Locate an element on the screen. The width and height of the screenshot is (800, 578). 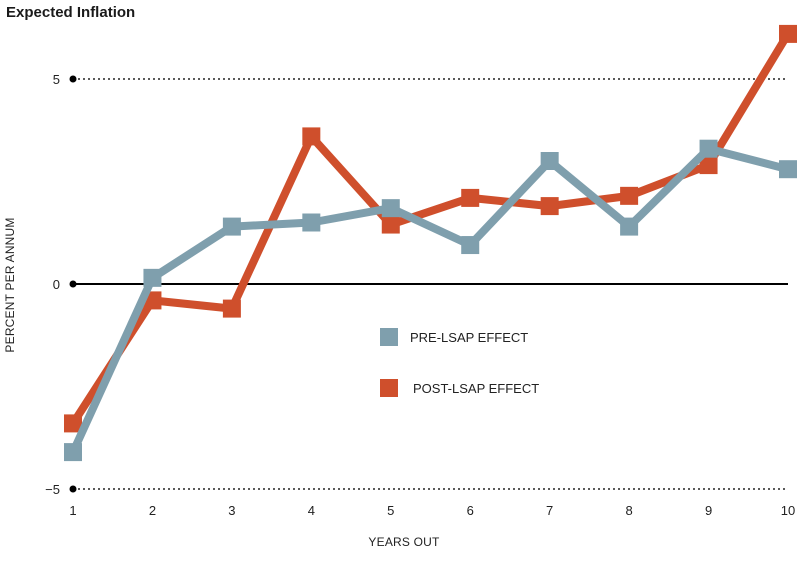
x-tick-label: 2 is located at coordinates (152, 510).